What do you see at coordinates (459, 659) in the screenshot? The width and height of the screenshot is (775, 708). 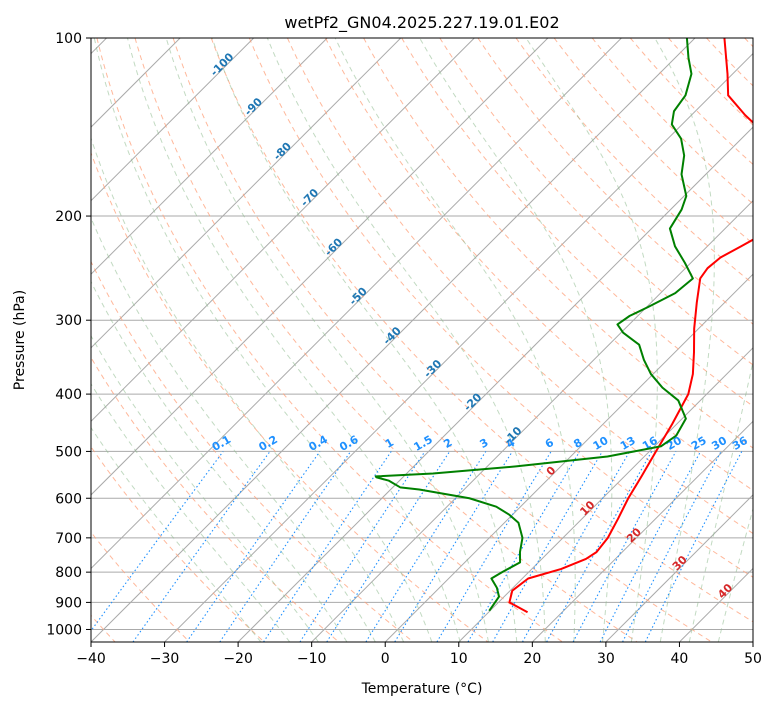 I see `x-tick-label: 10` at bounding box center [459, 659].